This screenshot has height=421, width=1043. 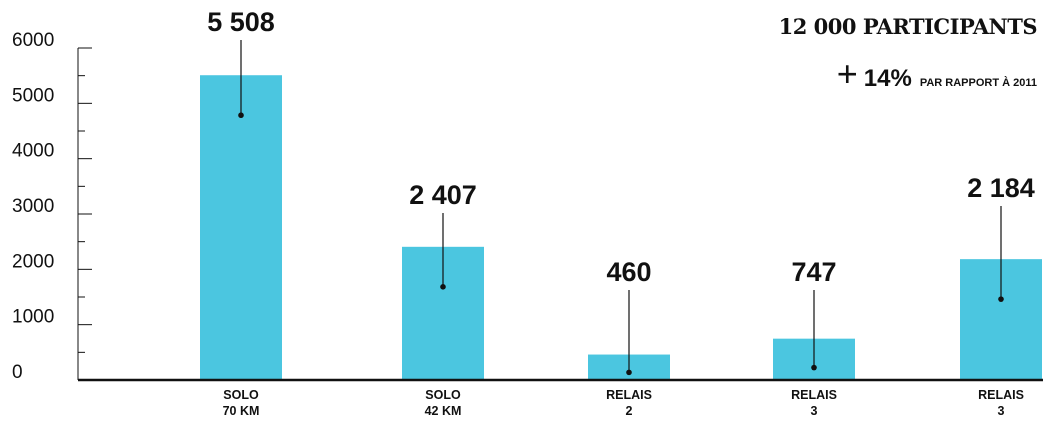 What do you see at coordinates (623, 403) in the screenshot?
I see `category-labels: SOLO 70 KM SOLO 42 KM RELAIS 2 RELAIS 3 RELAIS 3` at bounding box center [623, 403].